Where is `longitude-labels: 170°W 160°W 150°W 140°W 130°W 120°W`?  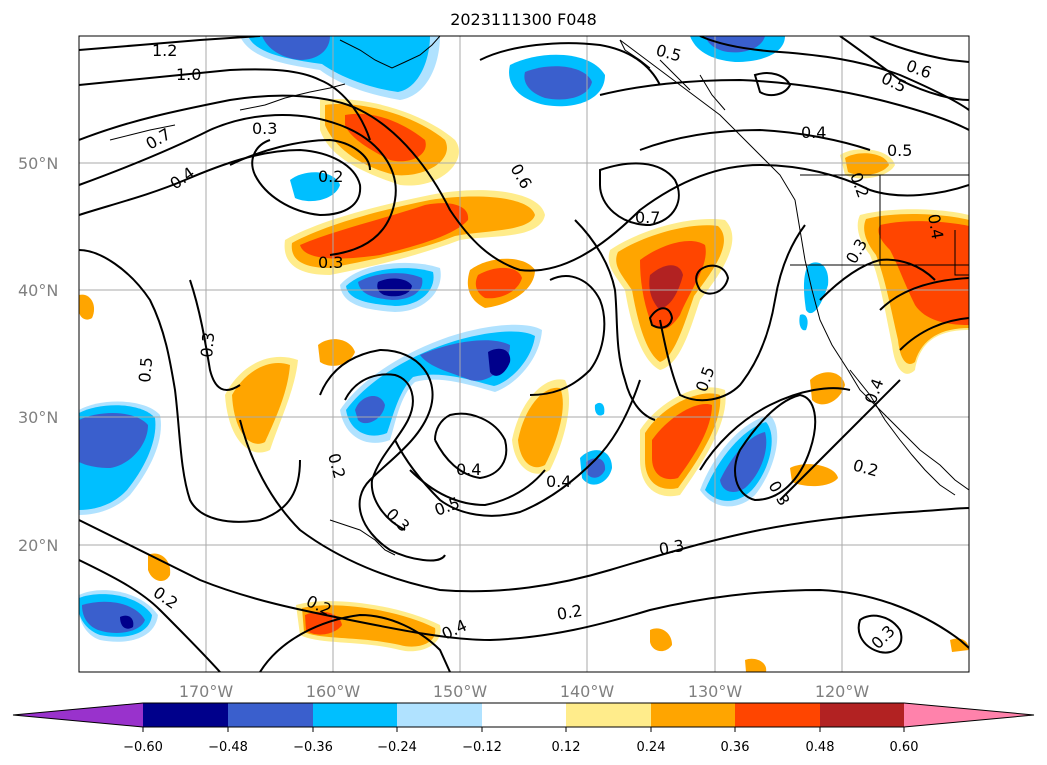
longitude-labels: 170°W 160°W 150°W 140°W 130°W 120°W is located at coordinates (524, 691).